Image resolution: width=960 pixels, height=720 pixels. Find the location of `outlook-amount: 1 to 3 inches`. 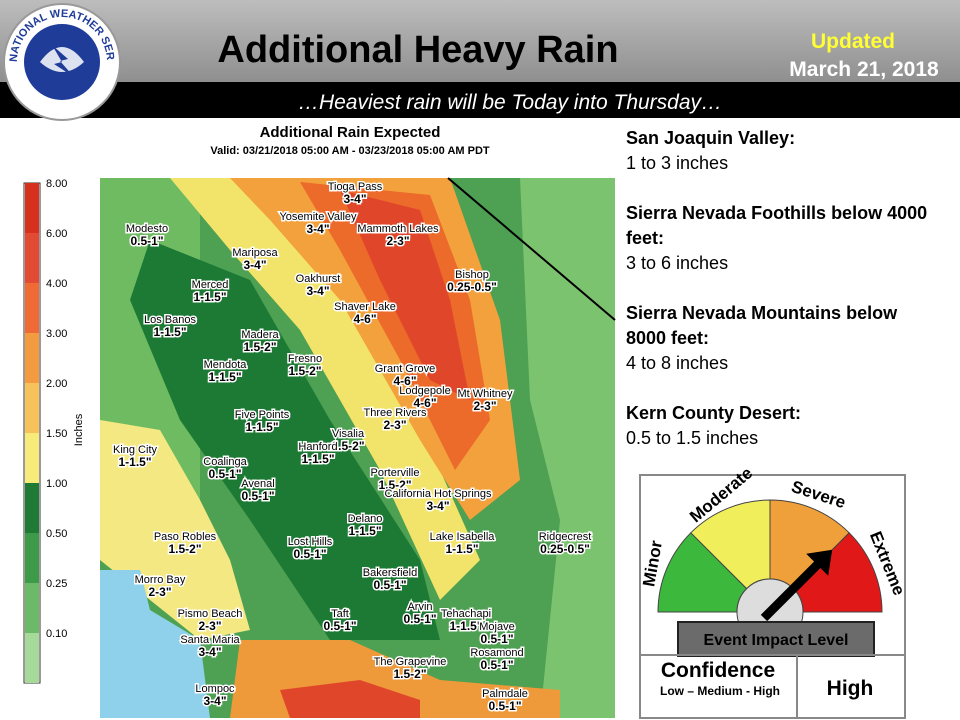

outlook-amount: 1 to 3 inches is located at coordinates (677, 163).